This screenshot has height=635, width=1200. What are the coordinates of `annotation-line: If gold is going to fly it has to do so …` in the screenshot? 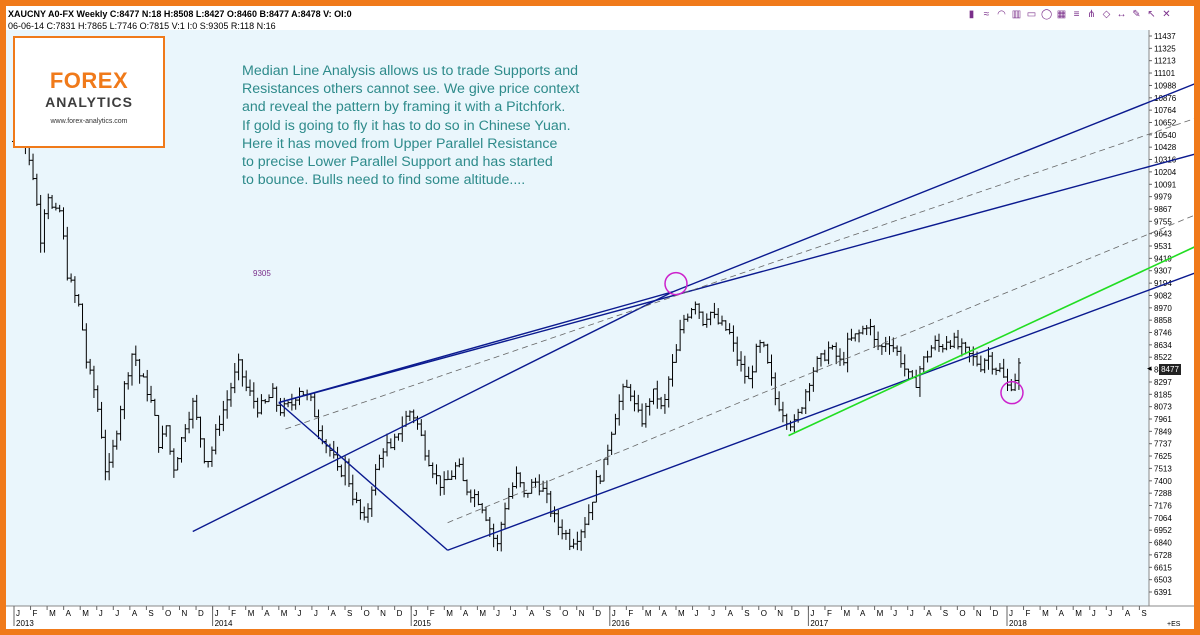 It's located at (406, 125).